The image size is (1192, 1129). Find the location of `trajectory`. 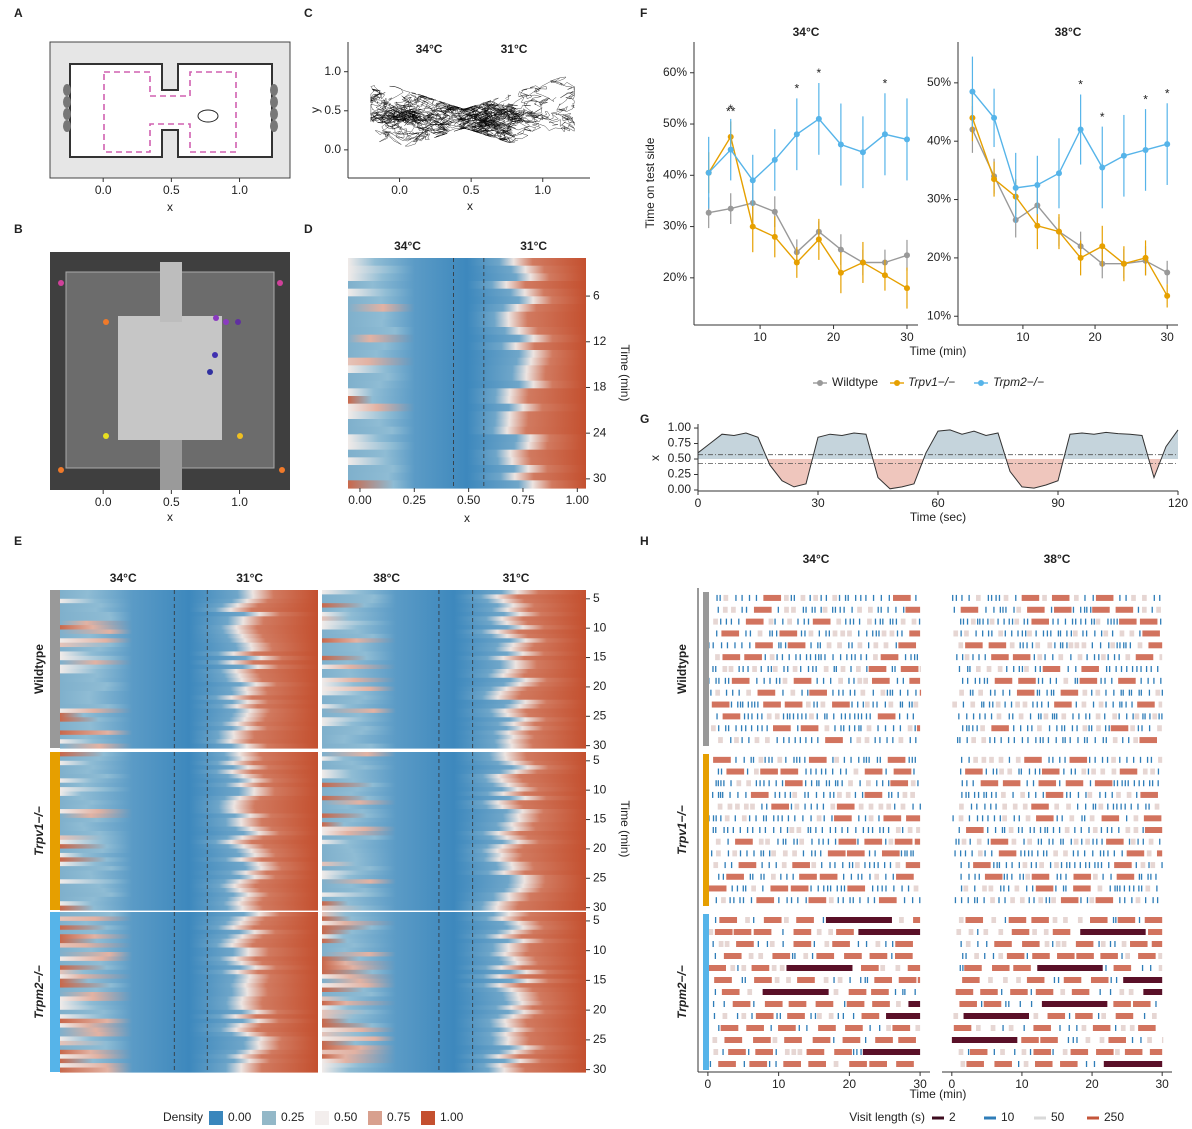

trajectory is located at coordinates (500, 111).